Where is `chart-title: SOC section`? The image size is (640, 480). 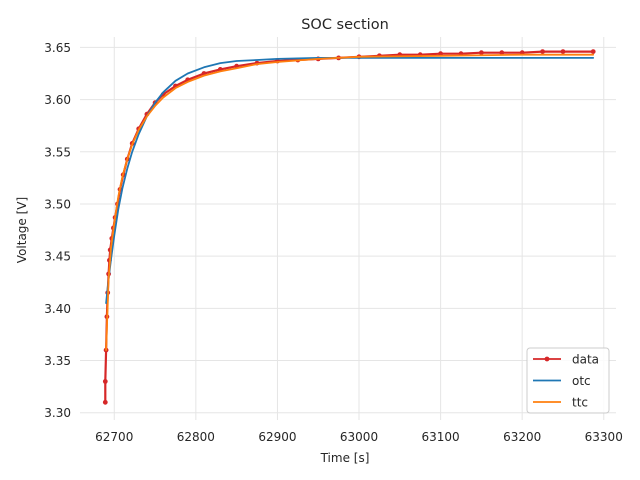 chart-title: SOC section is located at coordinates (345, 25).